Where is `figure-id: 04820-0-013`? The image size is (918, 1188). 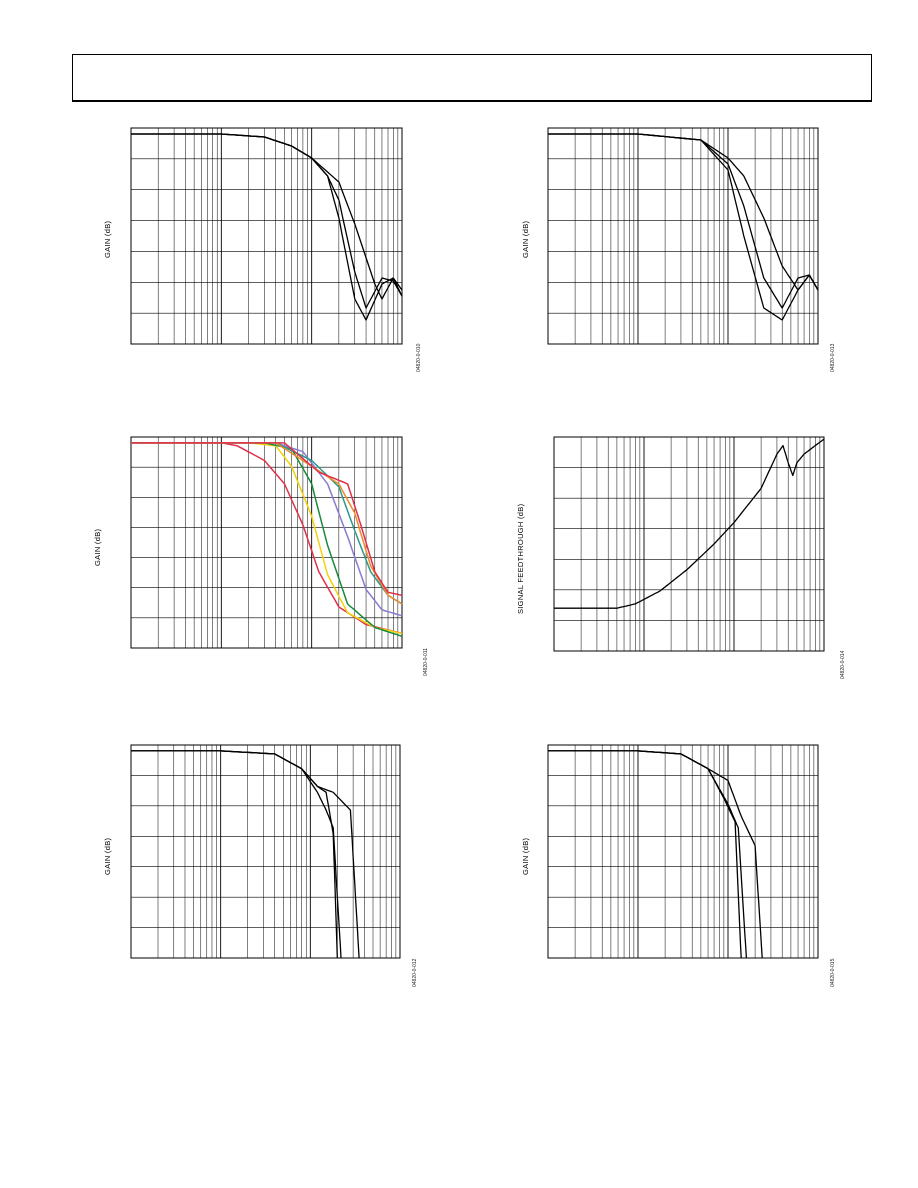 figure-id: 04820-0-013 is located at coordinates (833, 357).